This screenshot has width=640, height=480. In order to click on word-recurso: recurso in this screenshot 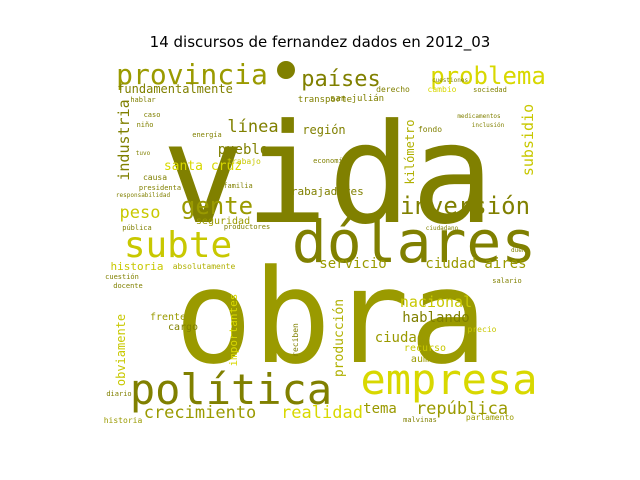, I will do `click(425, 348)`.